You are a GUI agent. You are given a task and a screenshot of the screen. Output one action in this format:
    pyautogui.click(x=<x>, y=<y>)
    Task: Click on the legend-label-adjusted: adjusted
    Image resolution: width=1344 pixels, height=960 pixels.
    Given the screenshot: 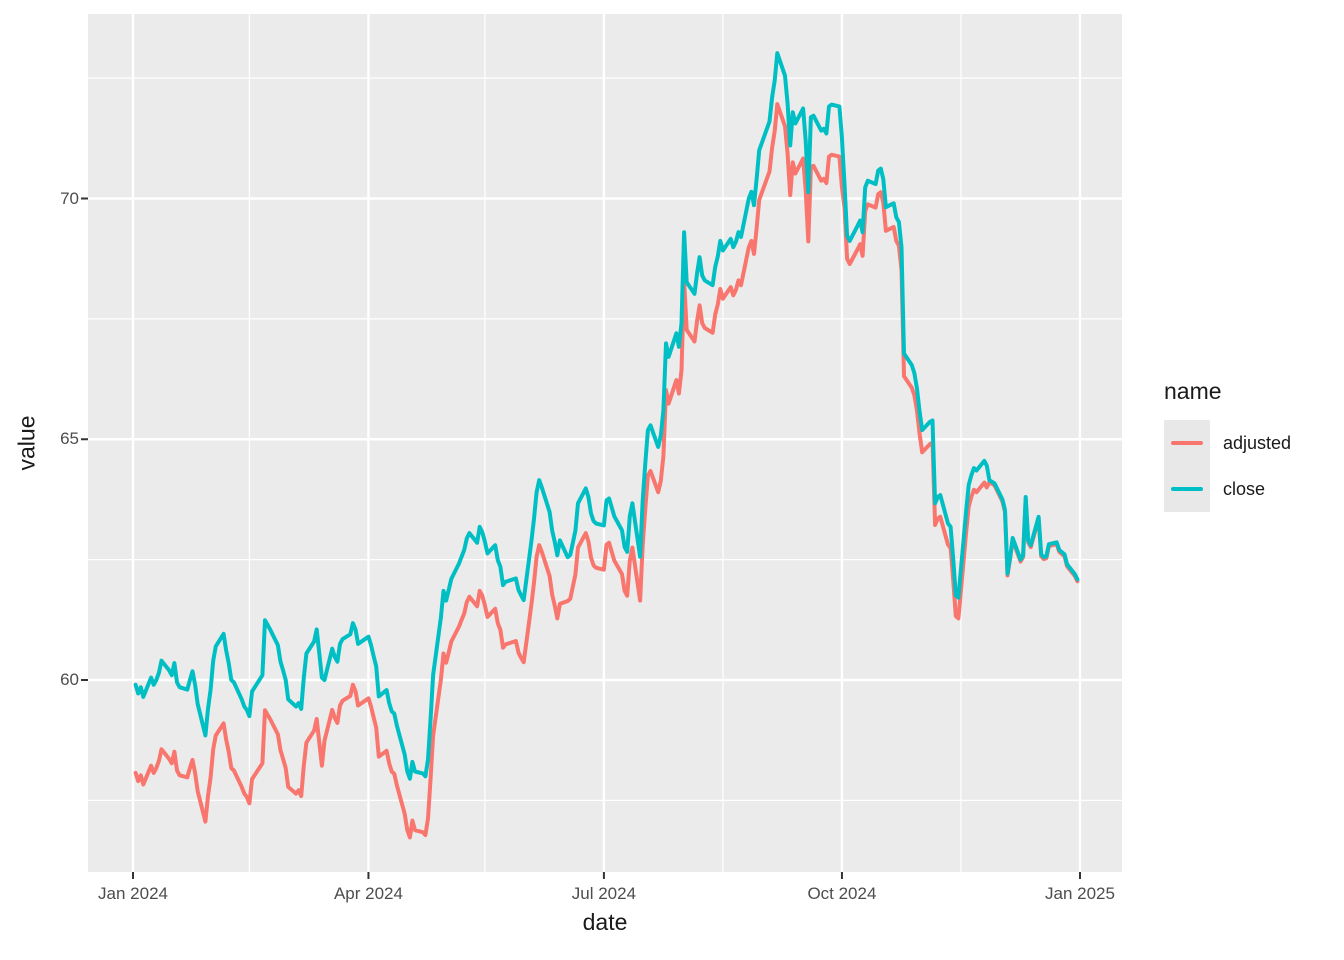 What is the action you would take?
    pyautogui.click(x=1257, y=443)
    